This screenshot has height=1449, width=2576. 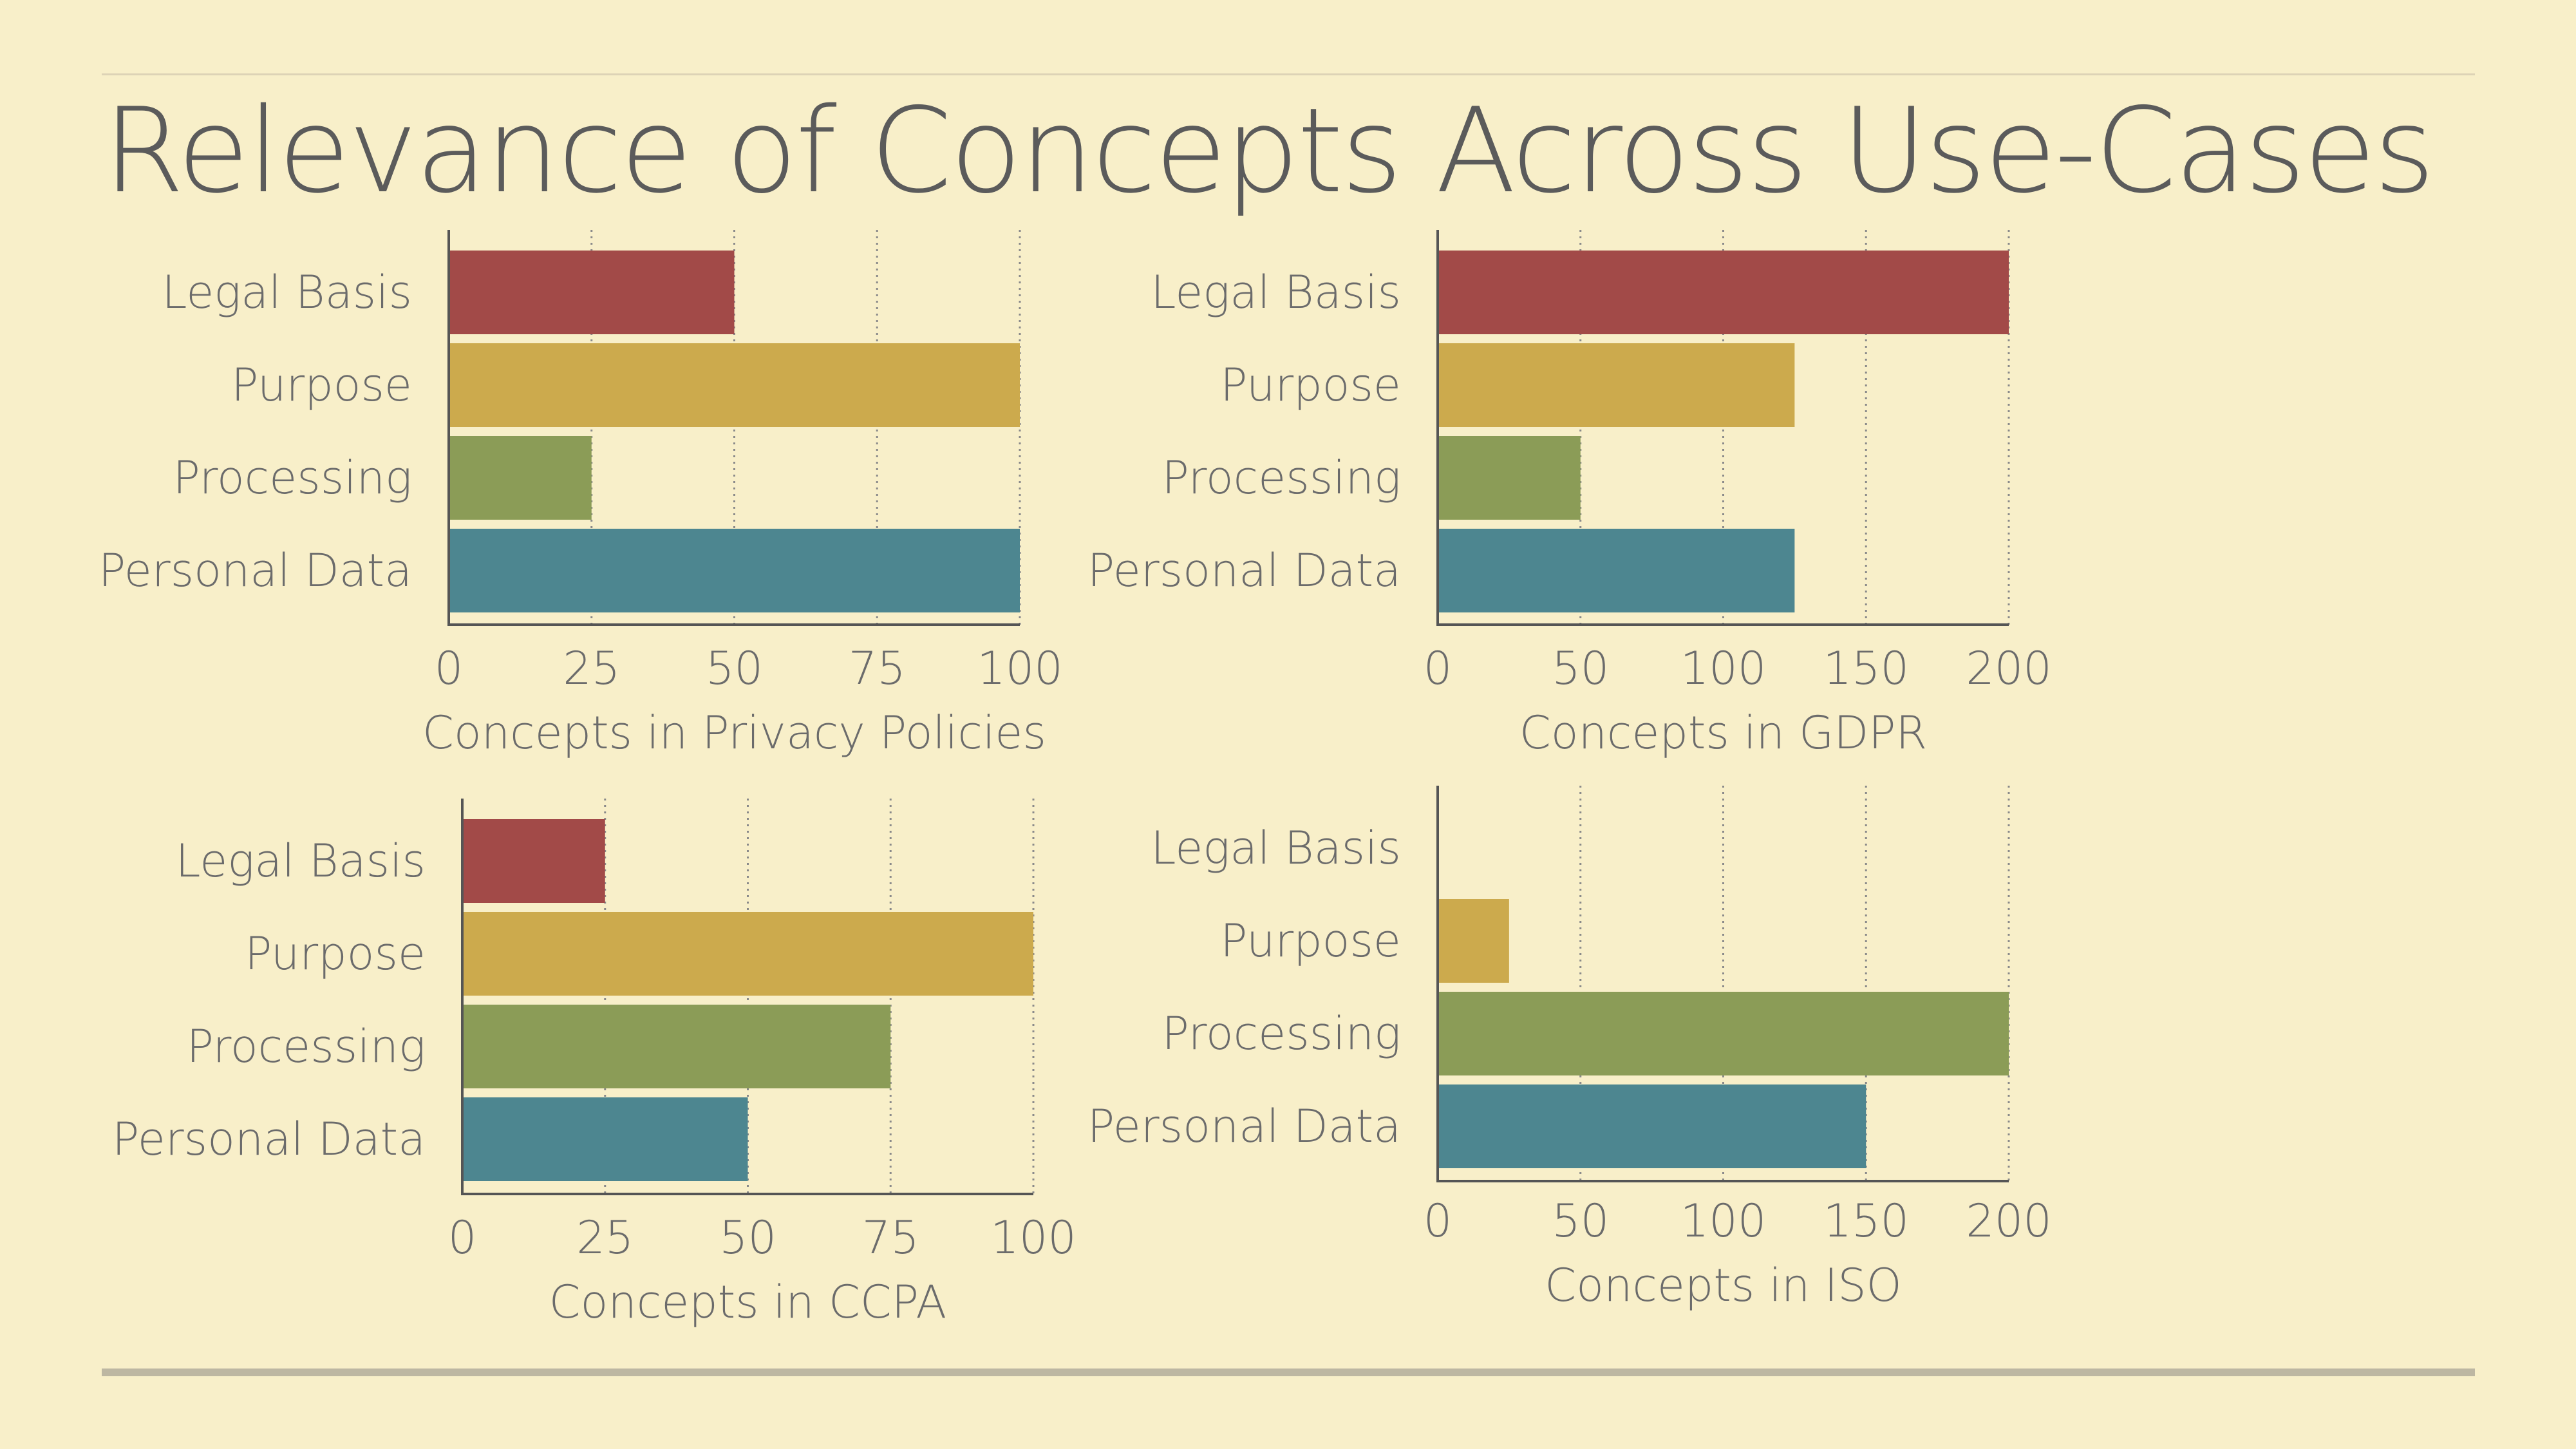 I want to click on x-axis-title: Concepts in Privacy Policies, so click(x=734, y=732).